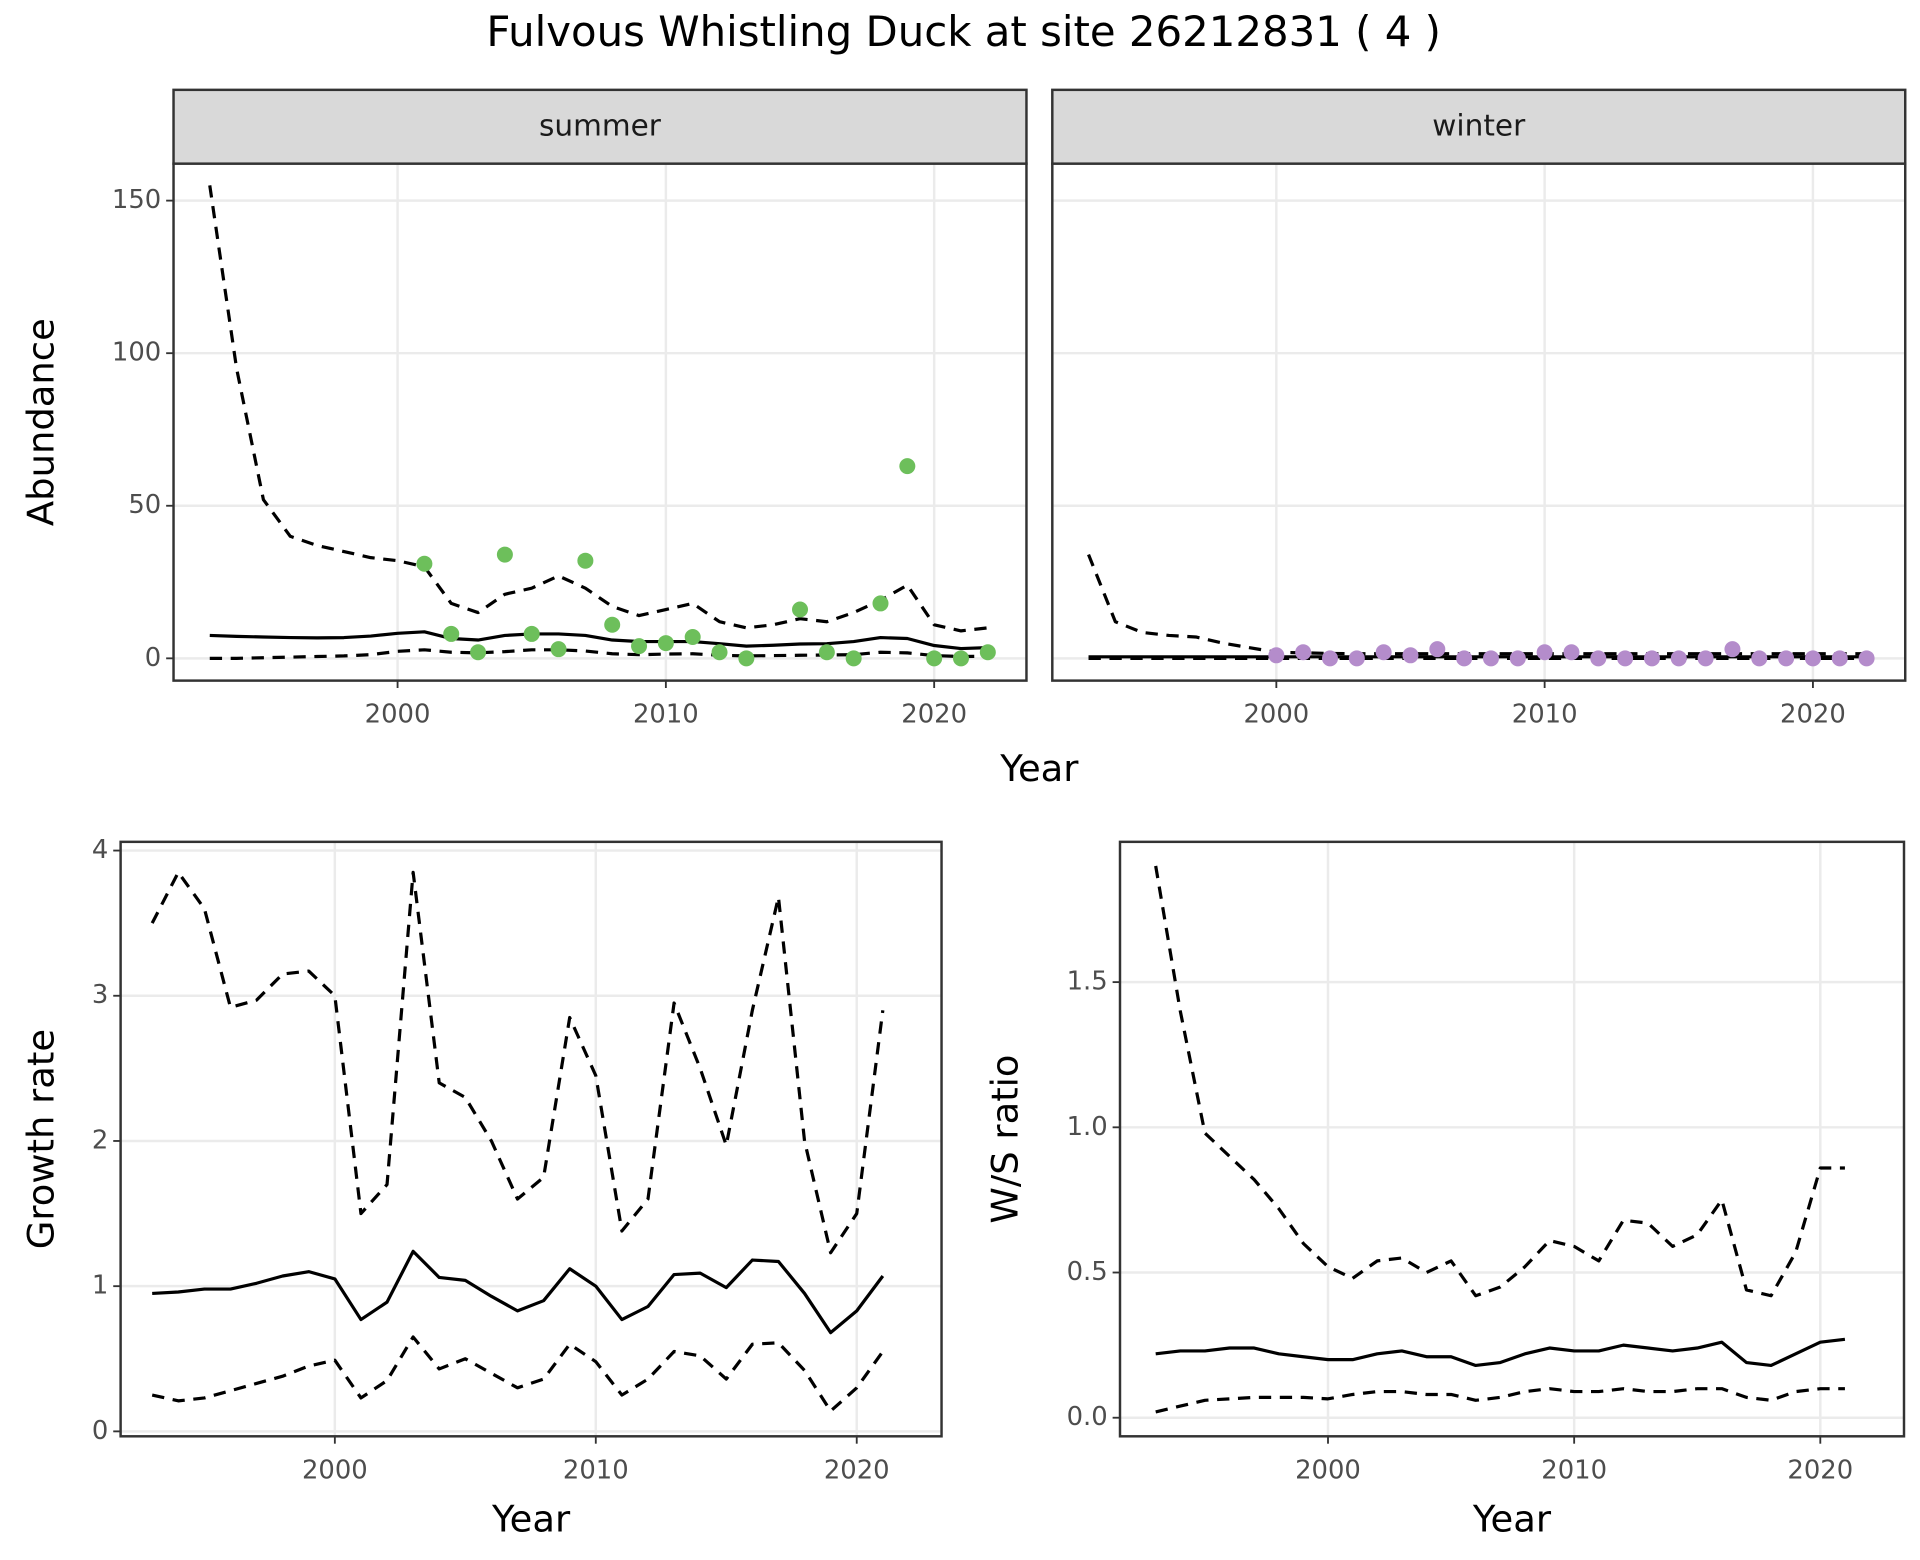  Describe the element at coordinates (1004, 1138) in the screenshot. I see `y-axis-title: W/S ratio` at that location.